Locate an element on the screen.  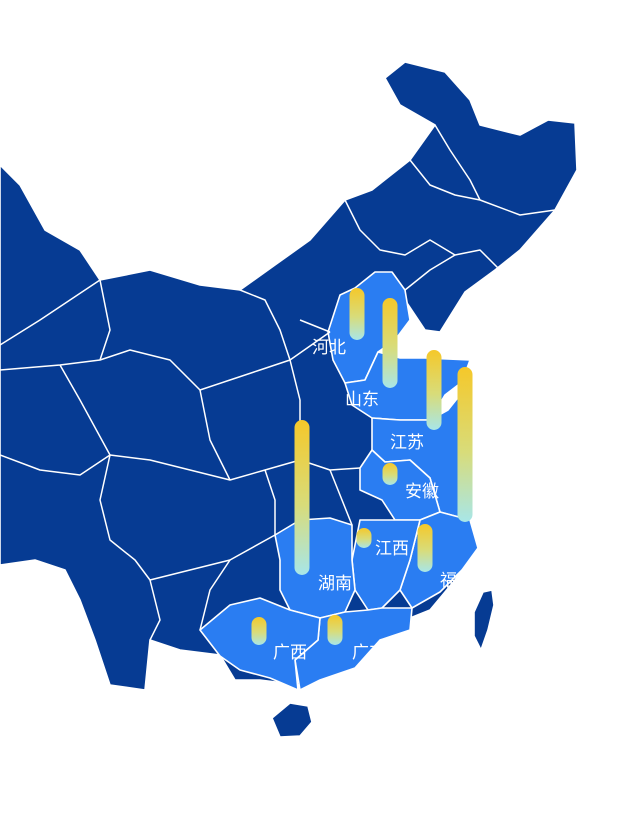
label-jiangxi: 江西 is located at coordinates (392, 549).